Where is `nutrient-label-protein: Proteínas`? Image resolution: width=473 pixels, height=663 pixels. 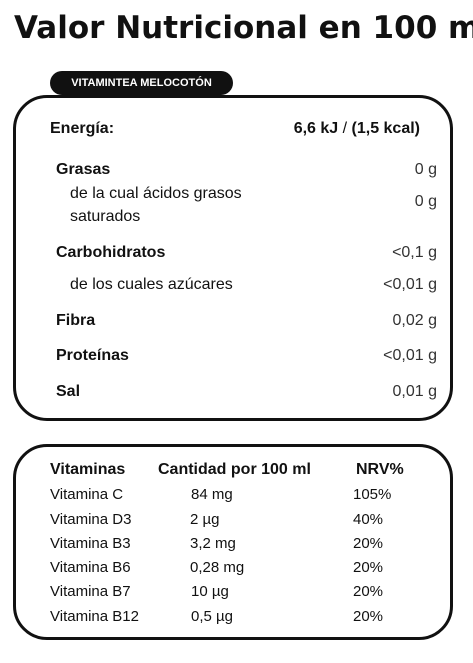
nutrient-label-protein: Proteínas is located at coordinates (92, 355).